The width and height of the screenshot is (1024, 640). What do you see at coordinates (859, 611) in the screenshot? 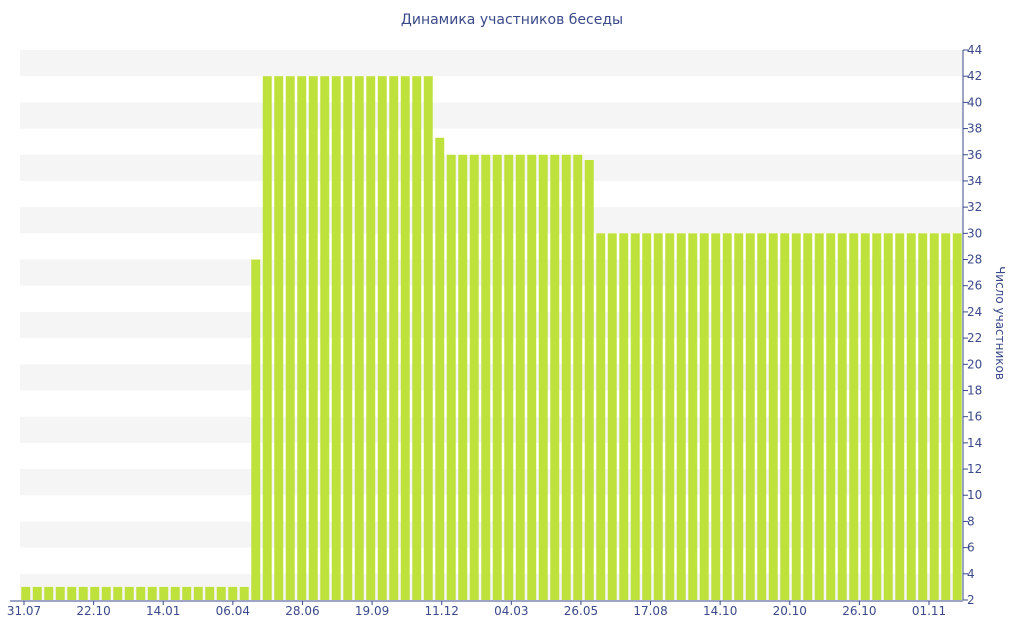
I see `x-tick-label: 26.10` at bounding box center [859, 611].